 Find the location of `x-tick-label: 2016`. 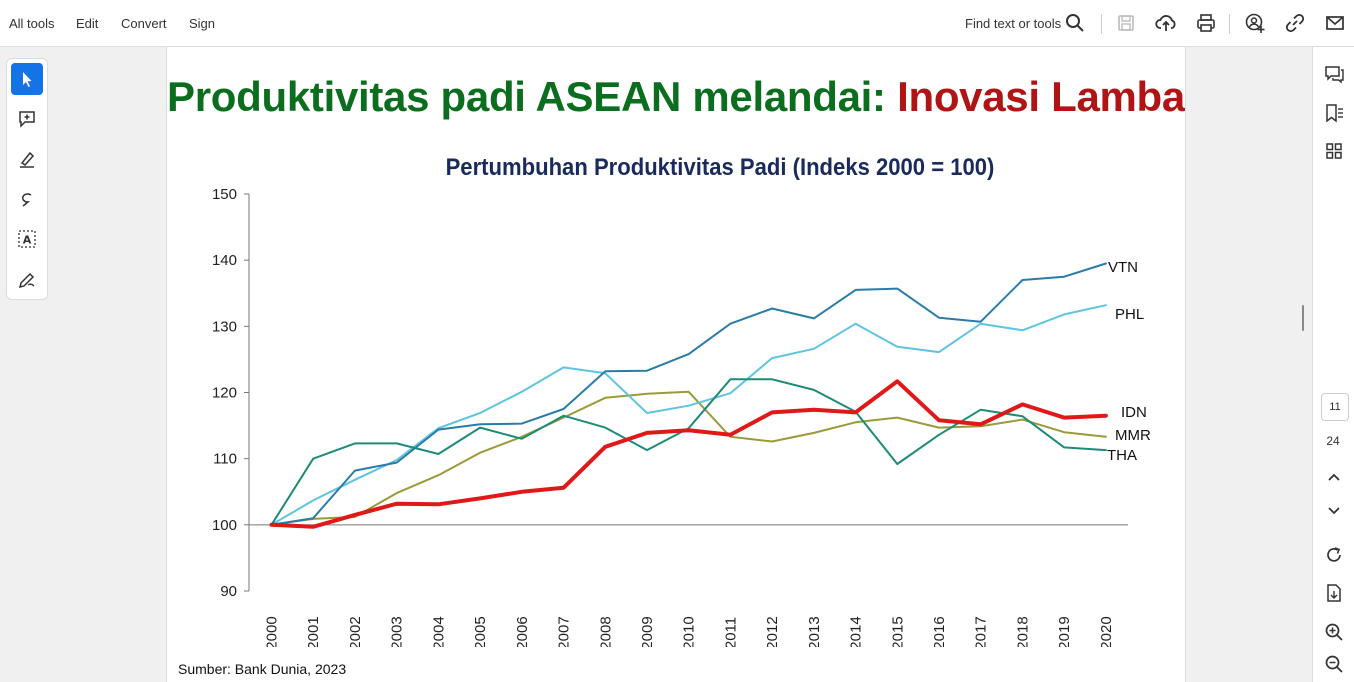

x-tick-label: 2016 is located at coordinates (939, 631).